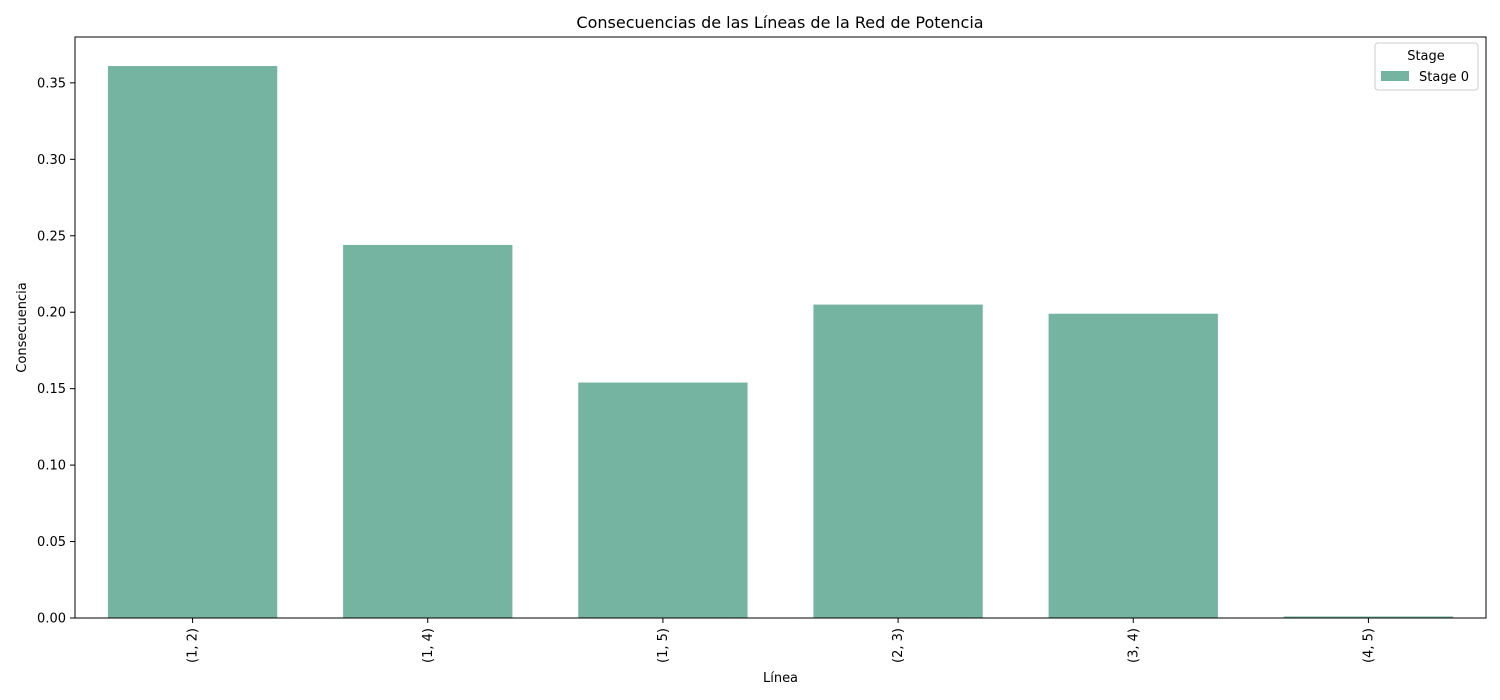  What do you see at coordinates (781, 640) in the screenshot?
I see `x-axis: (1, 2) (1, 4) (1, 5) (2, 3) (3, 4) (4, 5)` at bounding box center [781, 640].